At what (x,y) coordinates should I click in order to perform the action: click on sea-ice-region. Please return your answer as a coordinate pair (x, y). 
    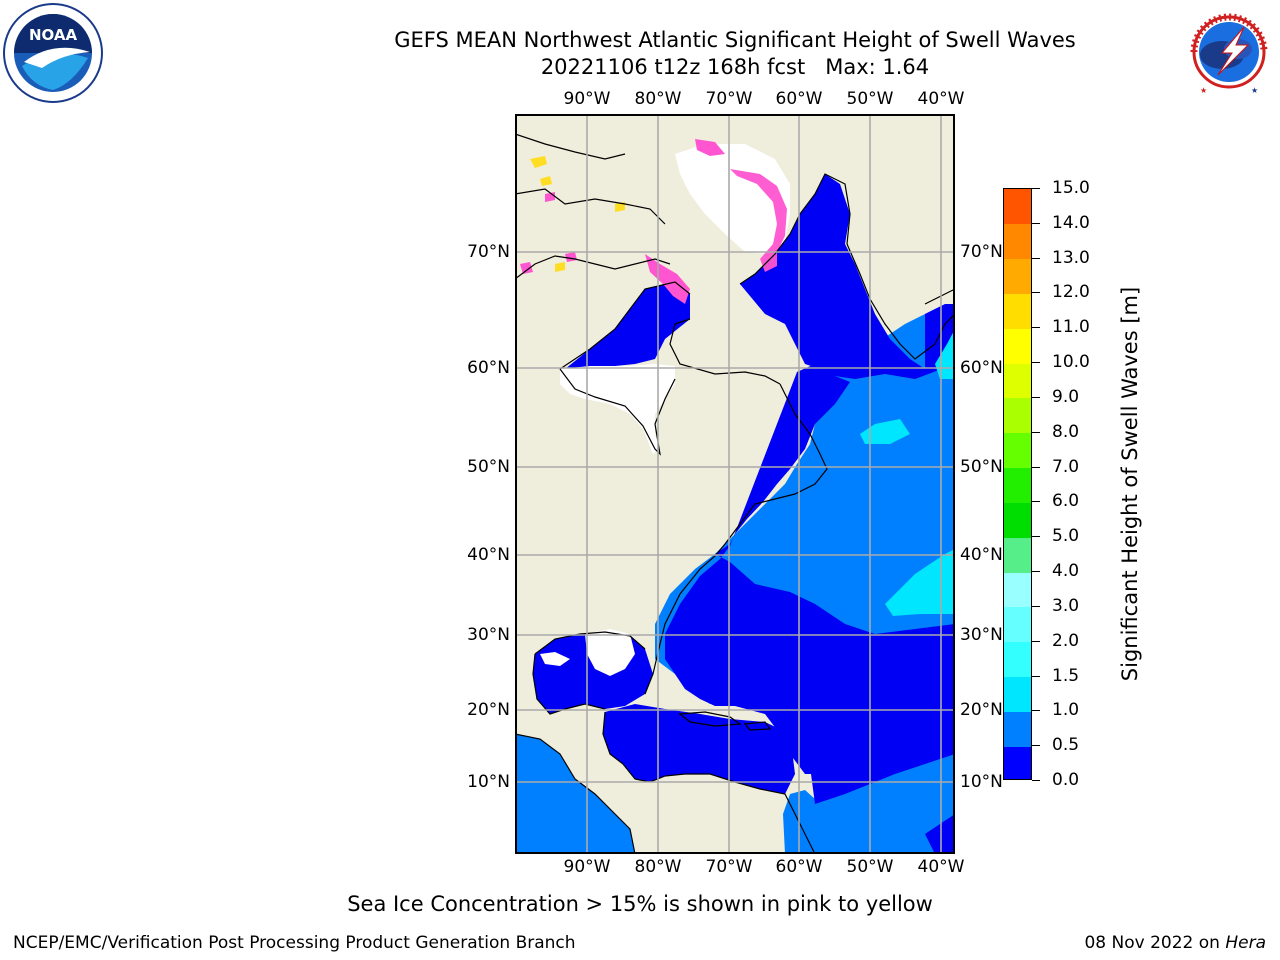
    Looking at the image, I should click on (732, 199).